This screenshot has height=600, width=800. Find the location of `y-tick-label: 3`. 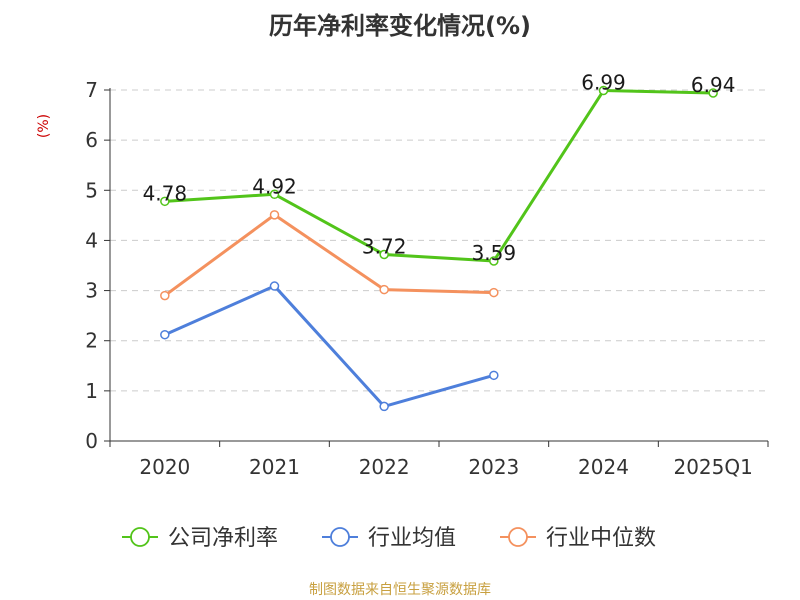

y-tick-label: 3 is located at coordinates (91, 291).